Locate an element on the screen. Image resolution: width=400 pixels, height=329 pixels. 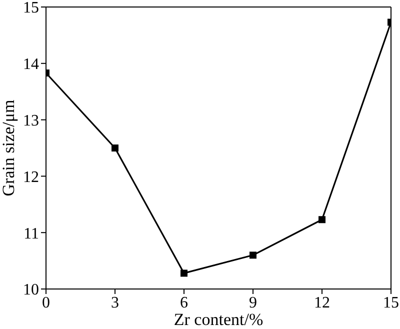
y-tick-label: 10 is located at coordinates (31, 290).